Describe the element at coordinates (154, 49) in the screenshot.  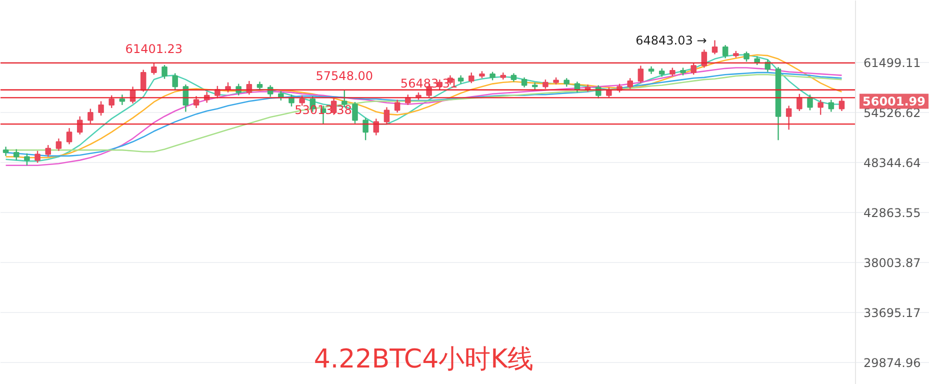
I see `ref-line-label: 61401.23` at that location.